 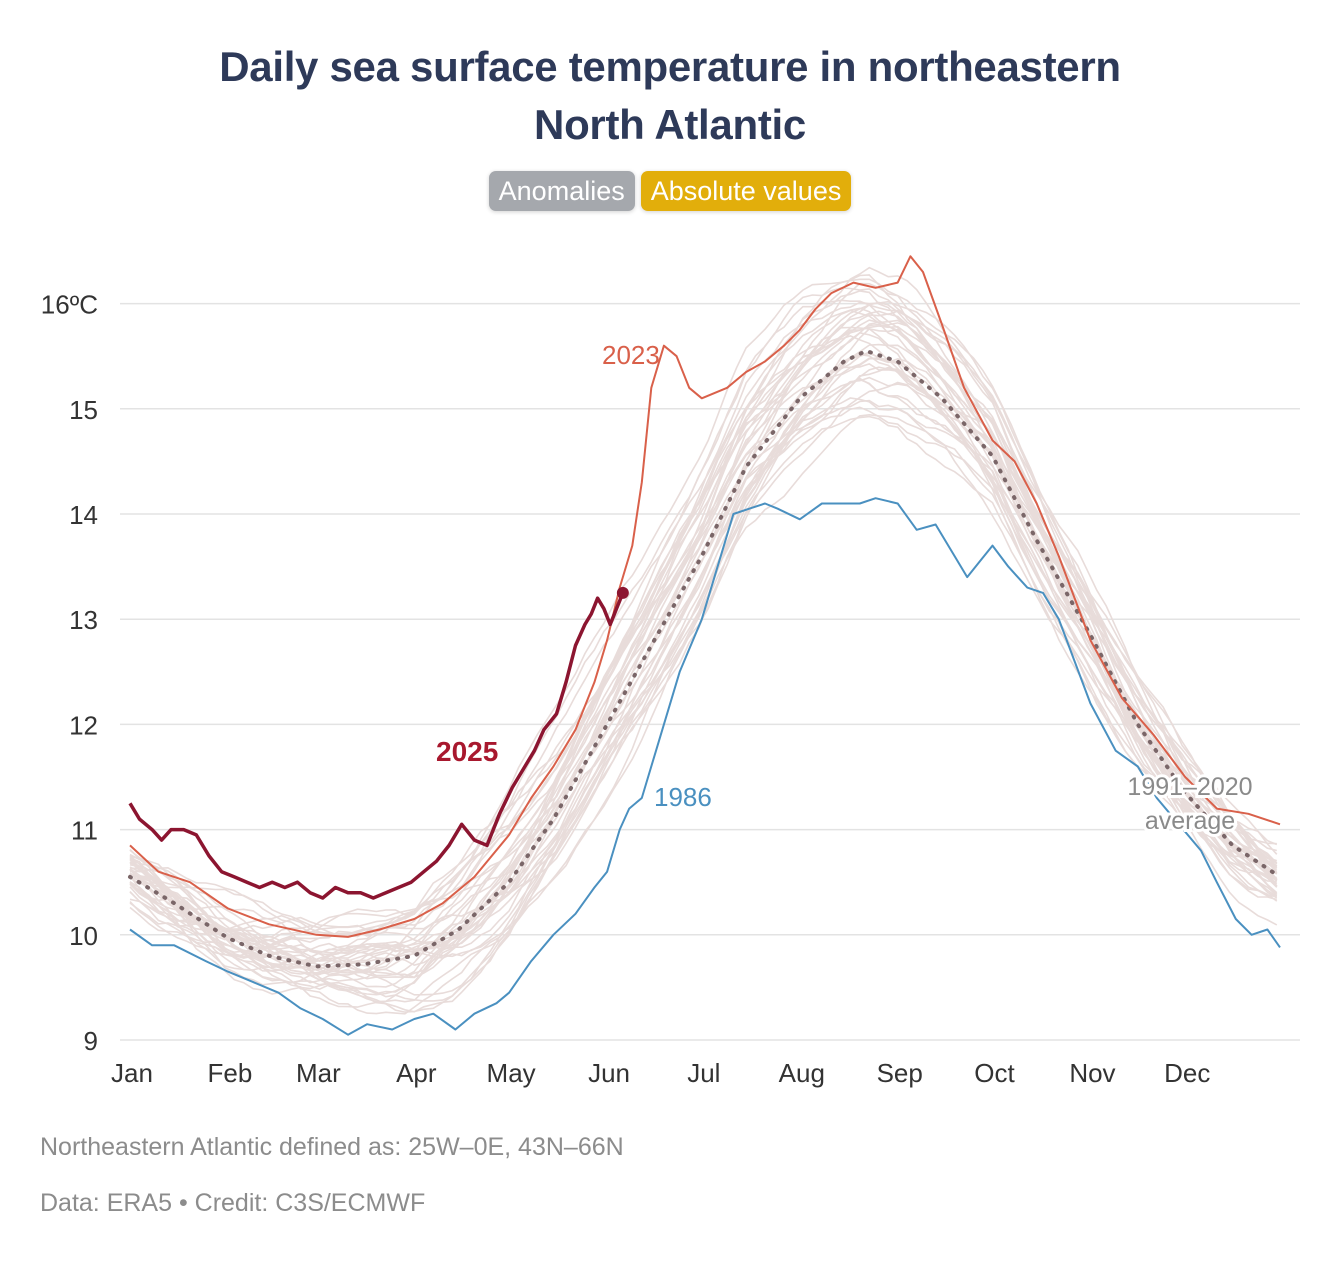 I want to click on x-tick-label: Aug, so click(x=802, y=1073).